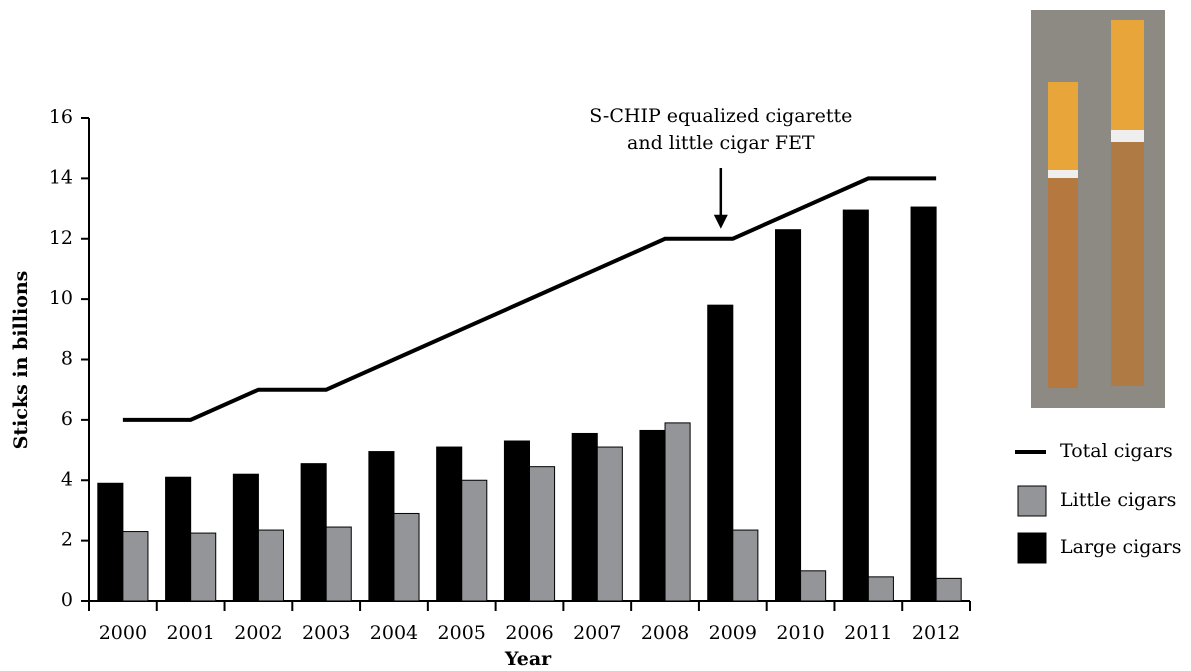  I want to click on legend-label: Total cigars, so click(1116, 451).